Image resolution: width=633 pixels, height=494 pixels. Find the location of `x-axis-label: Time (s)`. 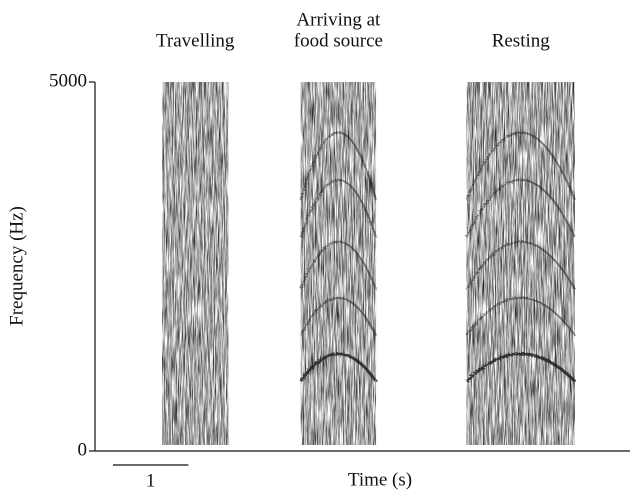

x-axis-label: Time (s) is located at coordinates (380, 479).